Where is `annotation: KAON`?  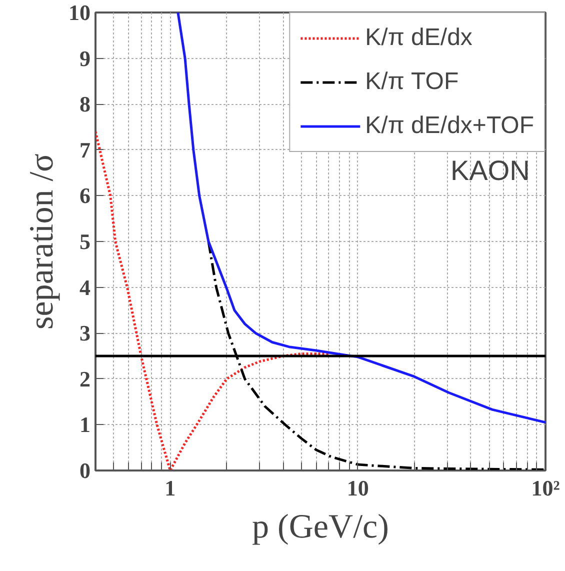
annotation: KAON is located at coordinates (490, 170).